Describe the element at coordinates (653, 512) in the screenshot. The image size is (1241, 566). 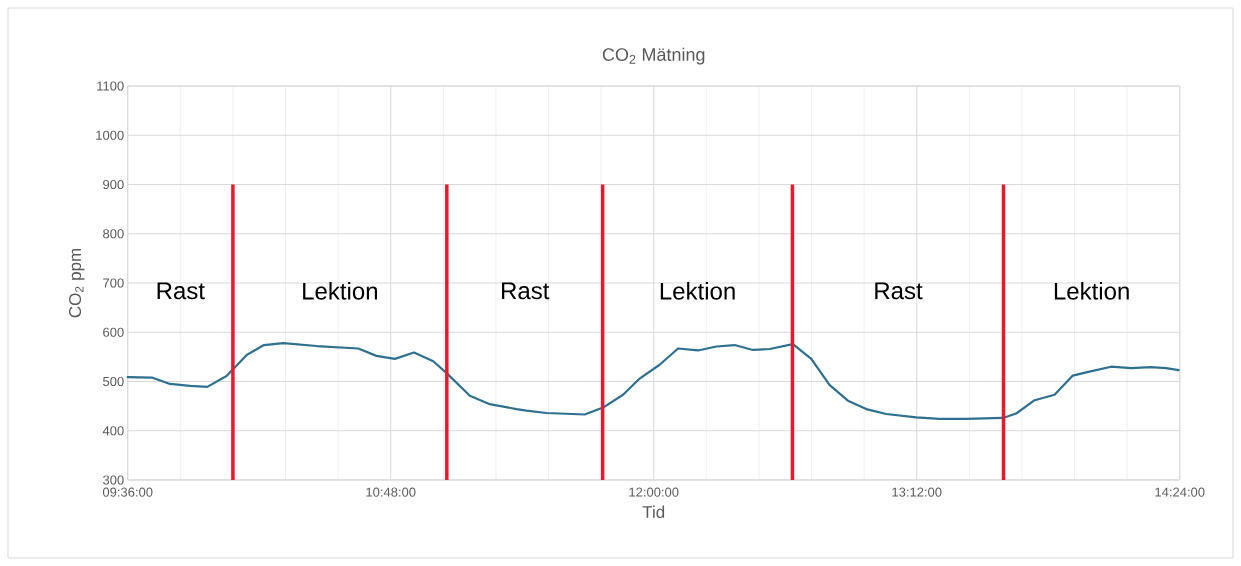
I see `x-axis-title: Tid` at that location.